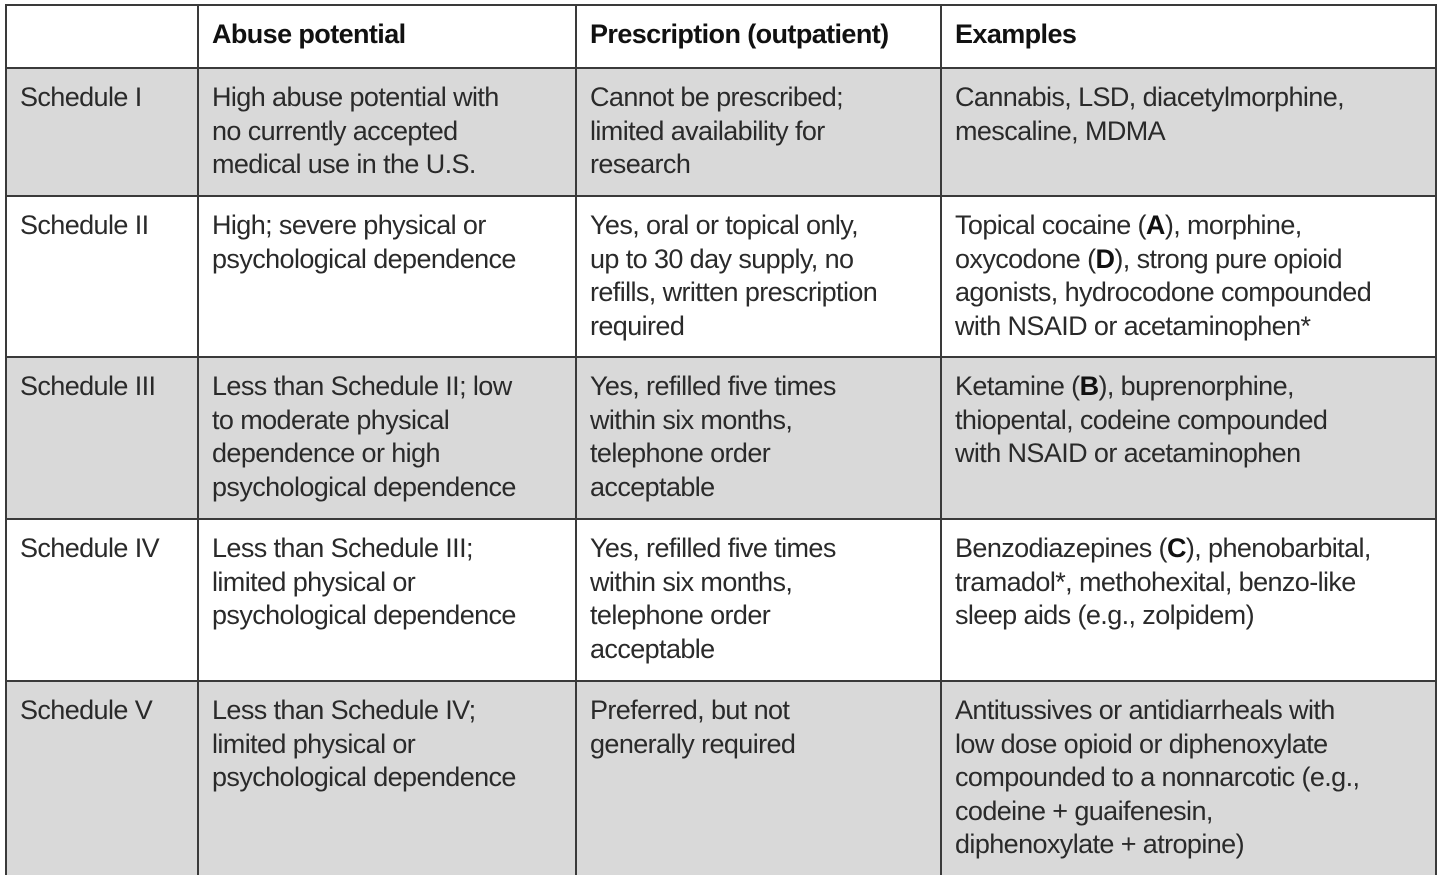 The image size is (1440, 875). Describe the element at coordinates (717, 97) in the screenshot. I see `cell-line: Cannot be prescribed;` at that location.